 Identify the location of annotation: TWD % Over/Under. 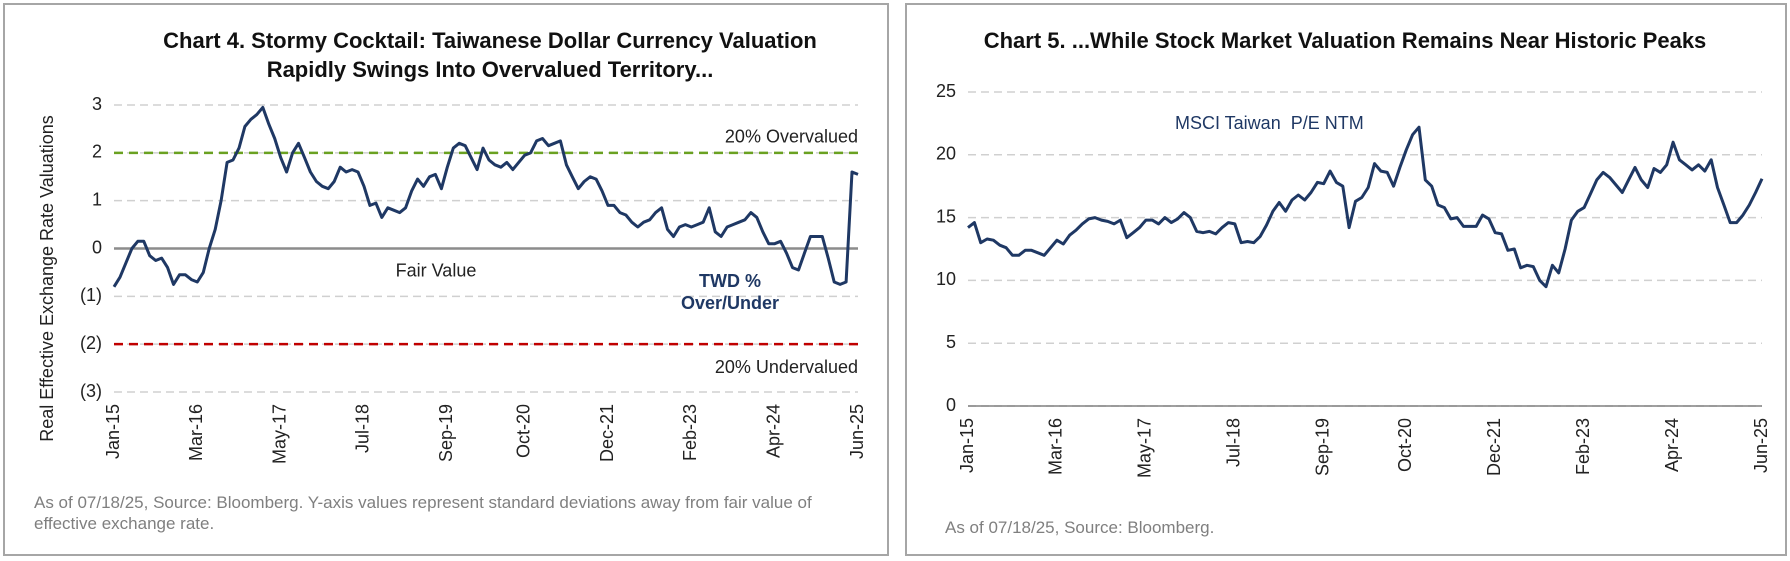
(730, 292).